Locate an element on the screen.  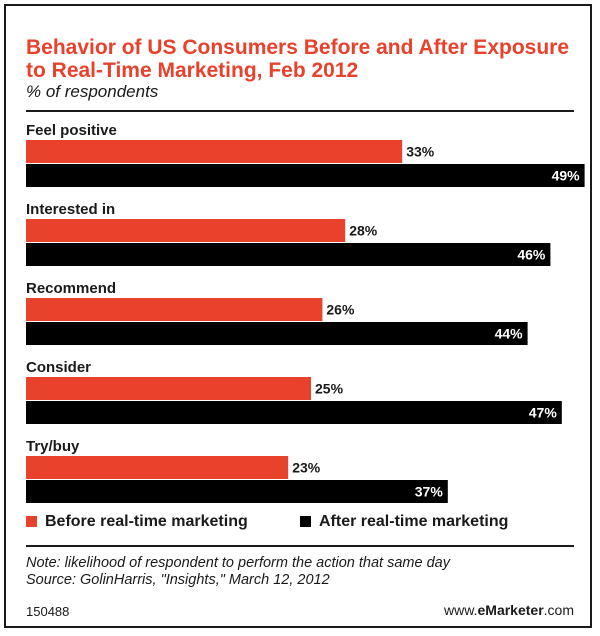
category-label: Feel positive is located at coordinates (71, 130).